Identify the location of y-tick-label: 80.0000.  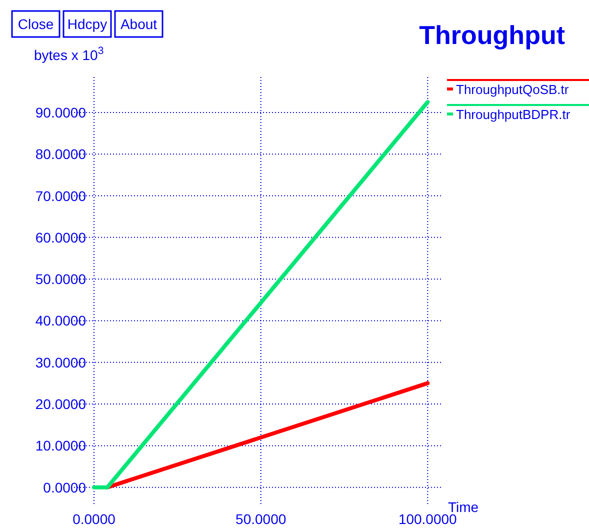
(60, 154).